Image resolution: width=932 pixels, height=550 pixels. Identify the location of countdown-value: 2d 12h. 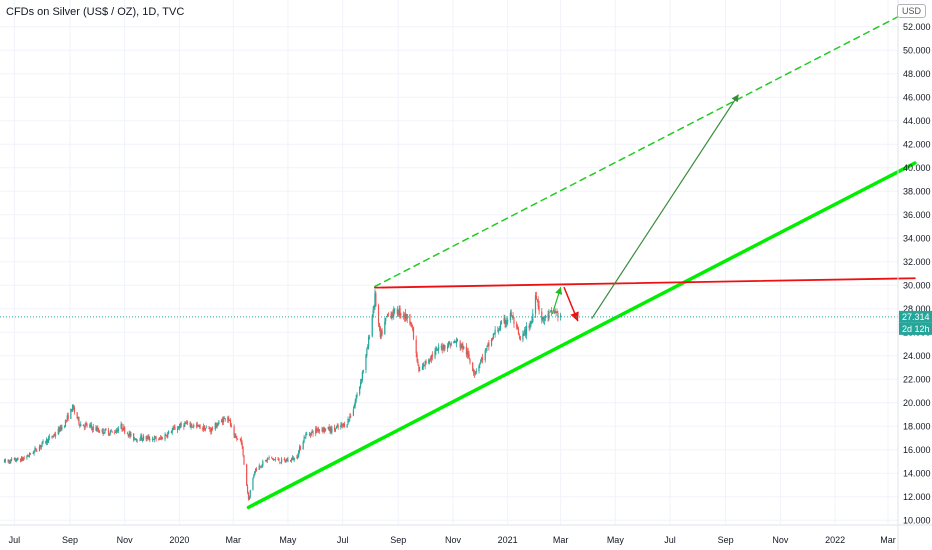
(916, 329).